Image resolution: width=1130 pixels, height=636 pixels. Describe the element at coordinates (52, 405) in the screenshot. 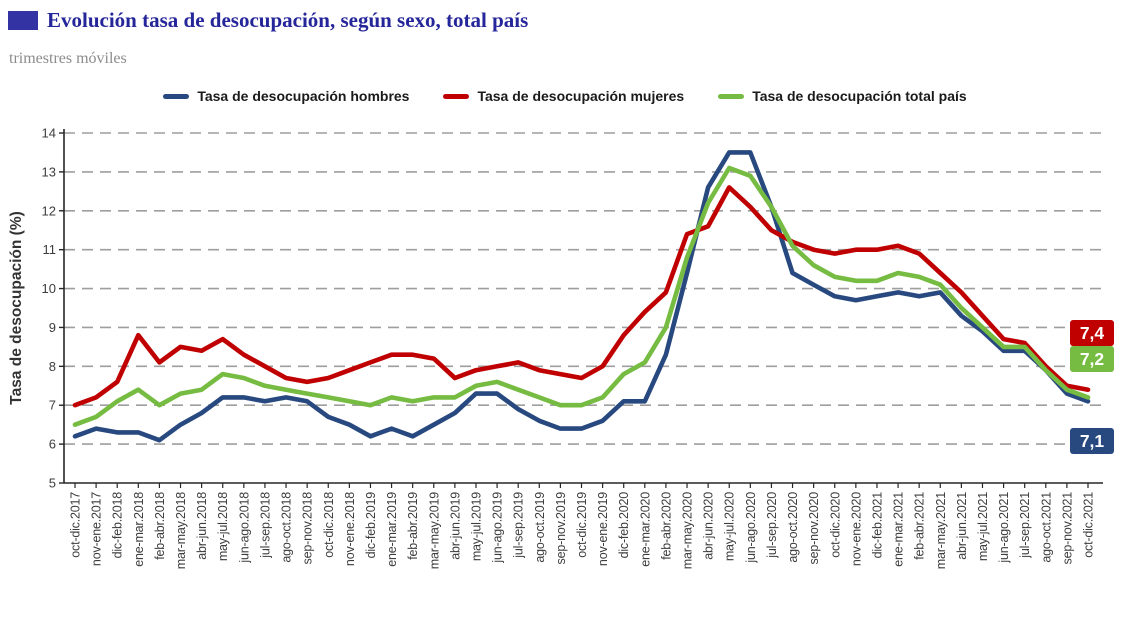

I see `y-tick-label: 7` at that location.